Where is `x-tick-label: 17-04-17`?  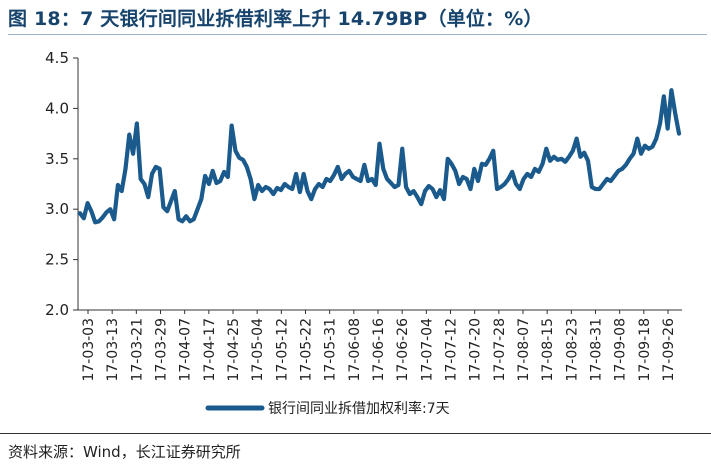 x-tick-label: 17-04-17 is located at coordinates (210, 350).